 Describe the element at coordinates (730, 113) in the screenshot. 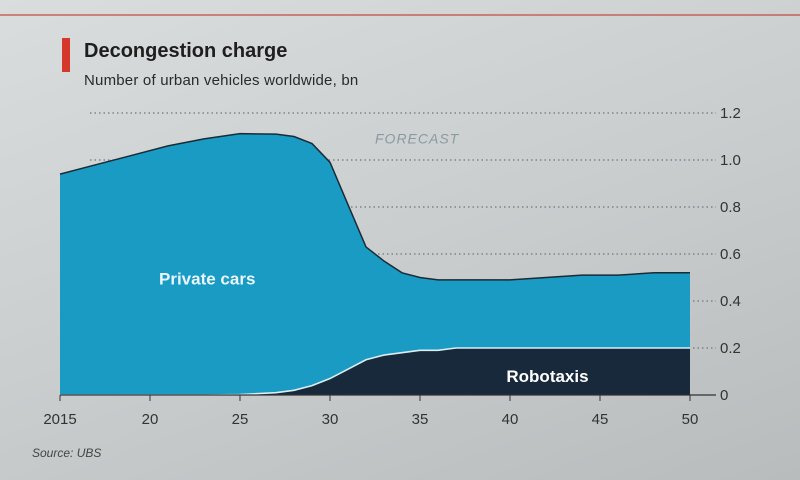

I see `y-tick-label: 1.2` at that location.